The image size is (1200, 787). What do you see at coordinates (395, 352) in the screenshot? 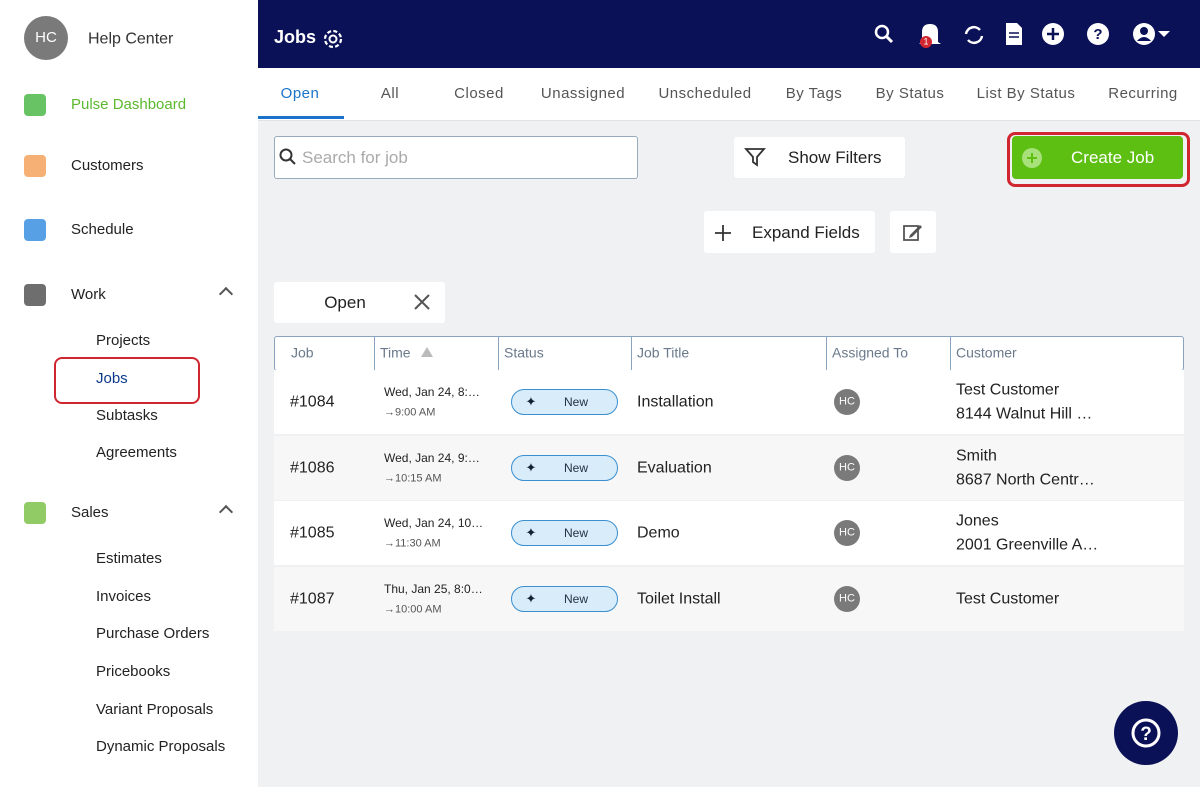
I see `column-header: Time` at bounding box center [395, 352].